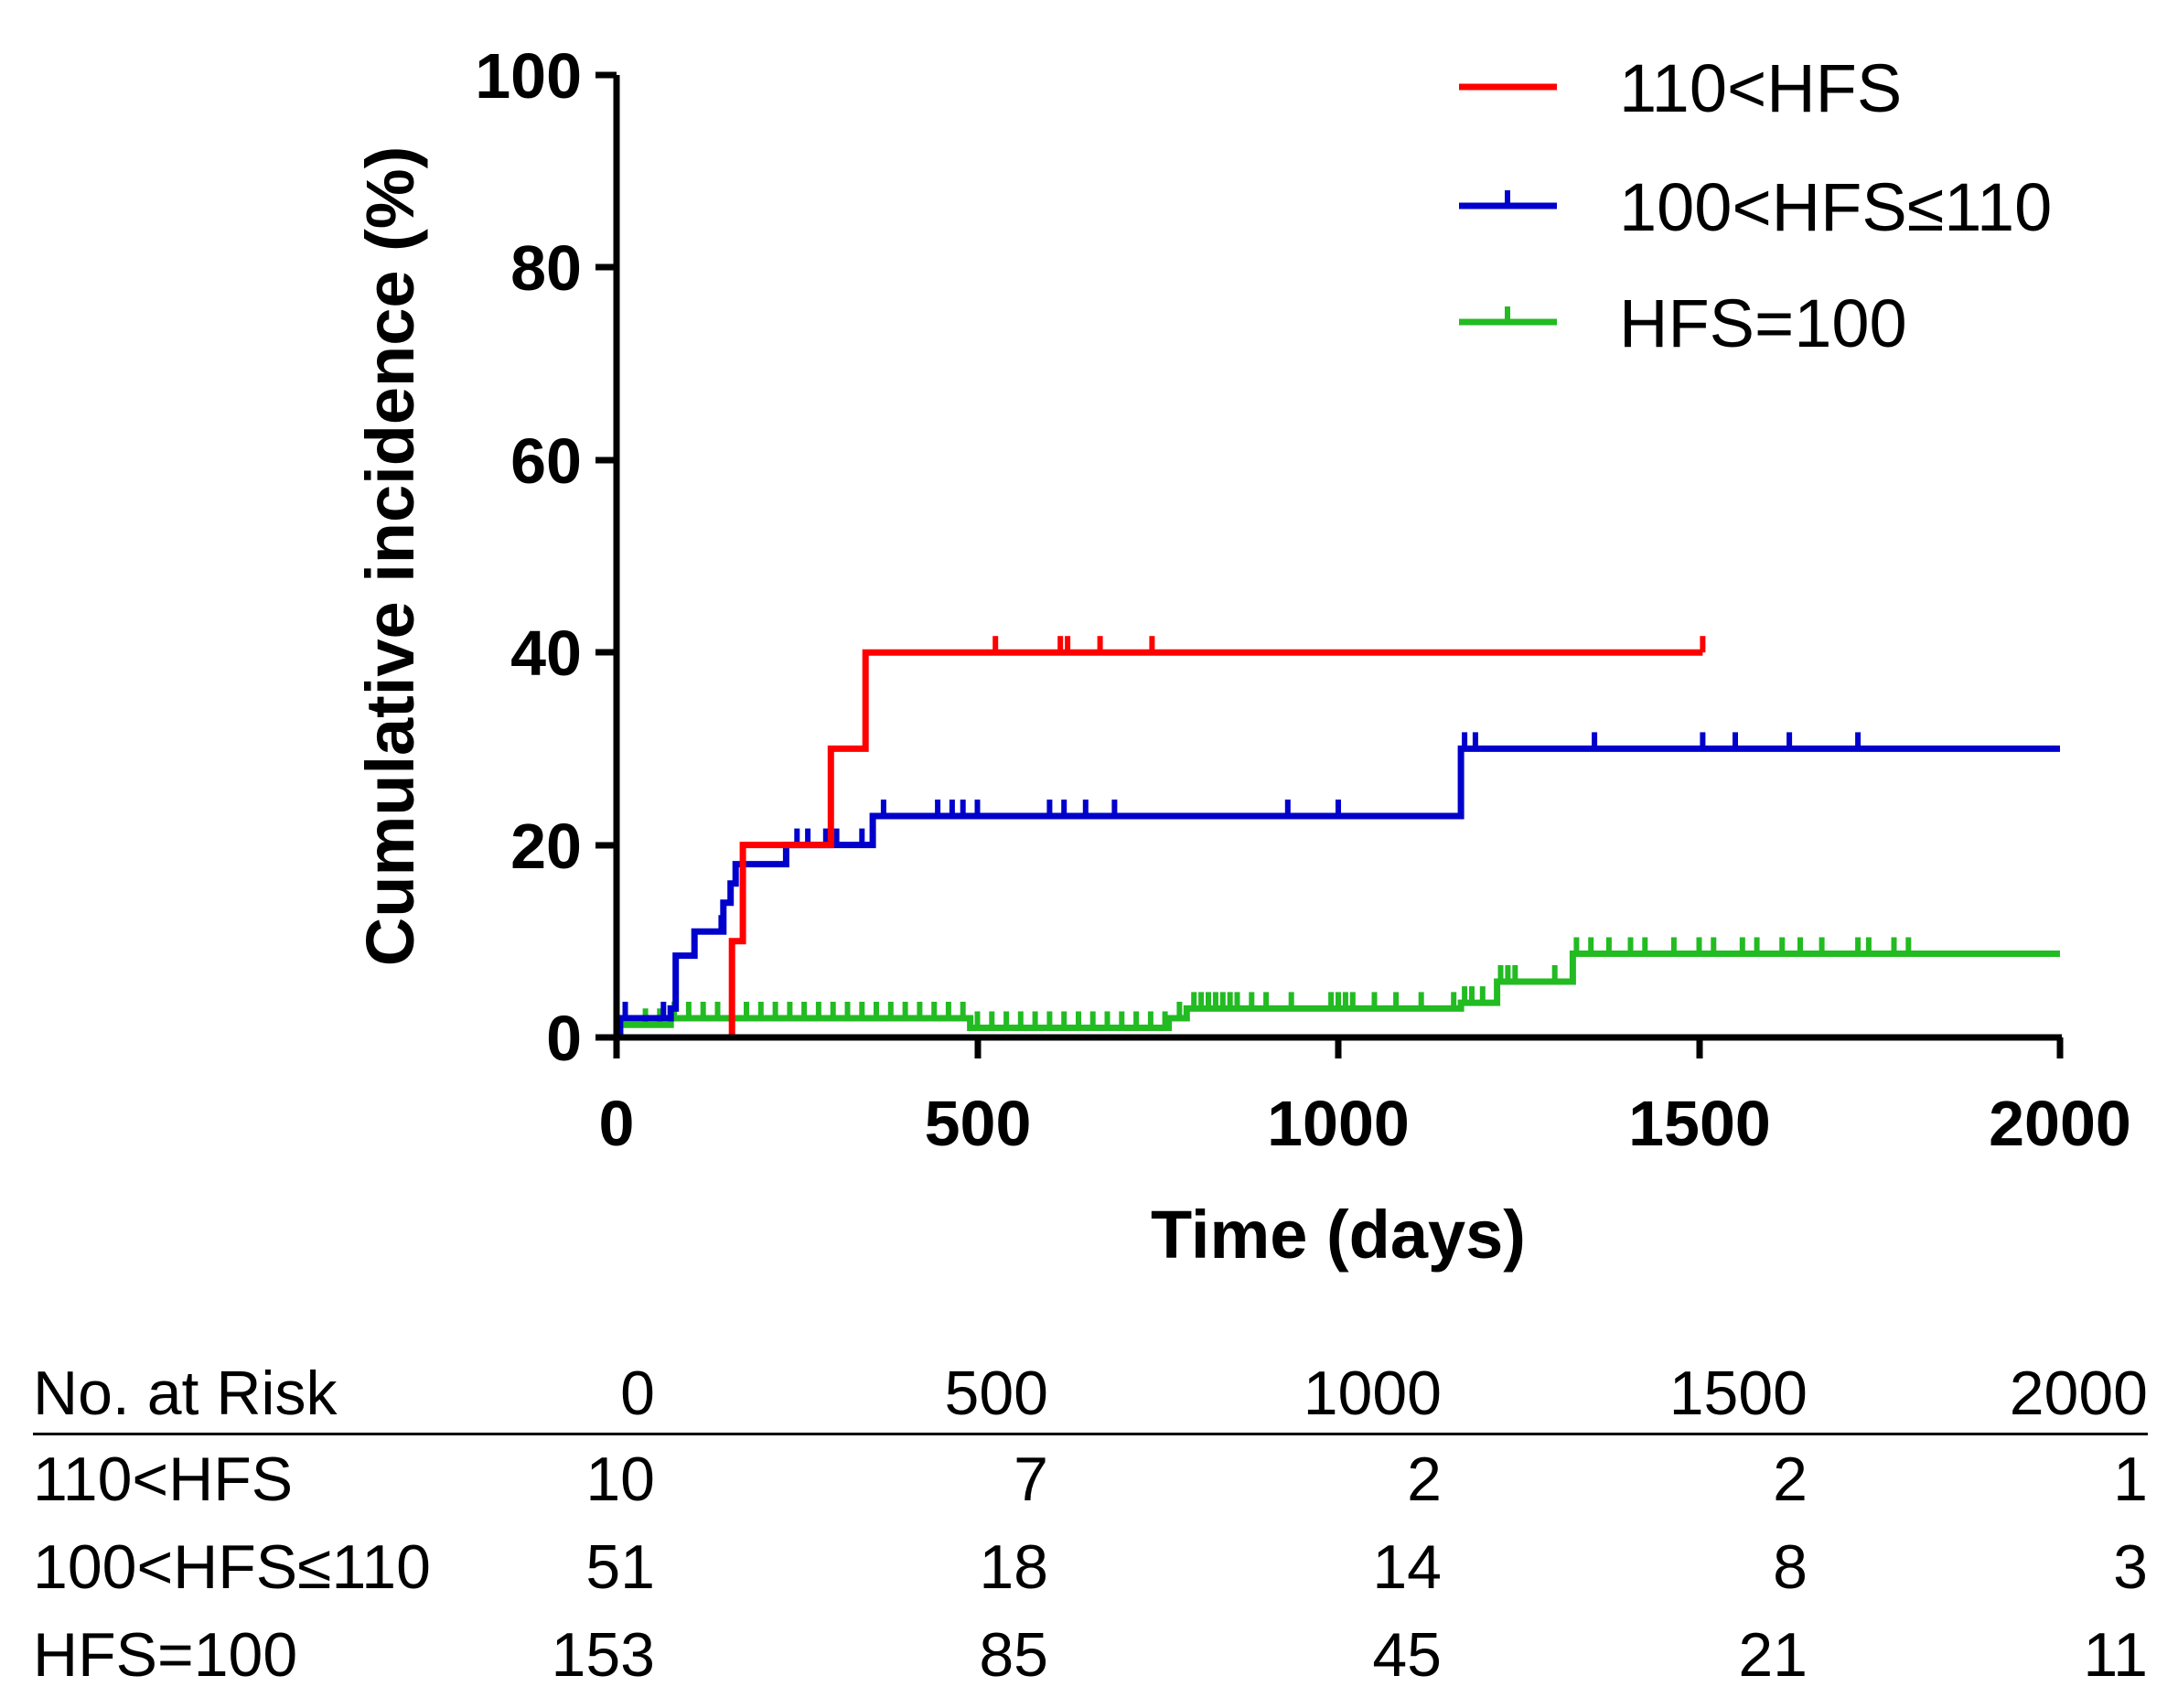  I want to click on risk-value: 153, so click(603, 1655).